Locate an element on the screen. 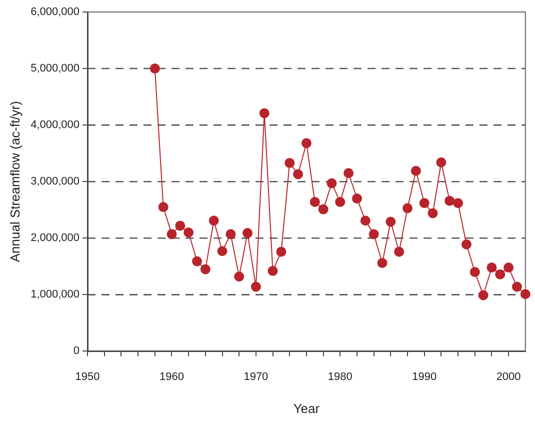 Image resolution: width=535 pixels, height=429 pixels. x-tick-label: 1960 is located at coordinates (171, 376).